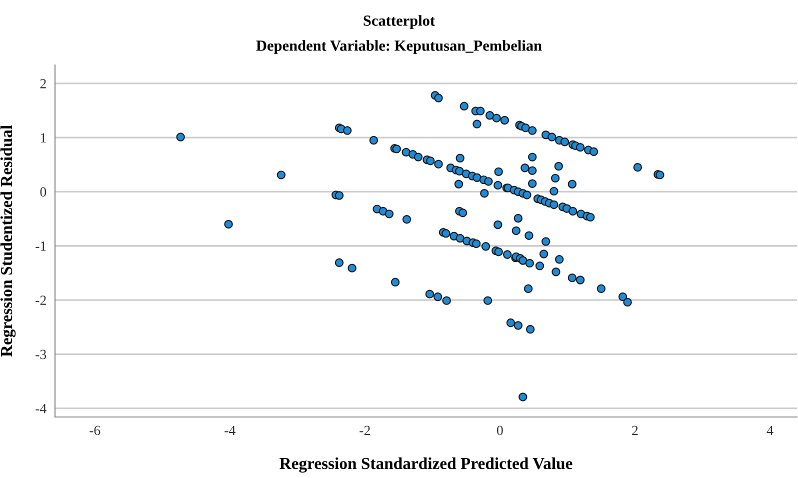  What do you see at coordinates (635, 430) in the screenshot?
I see `x-tick-label: 2` at bounding box center [635, 430].